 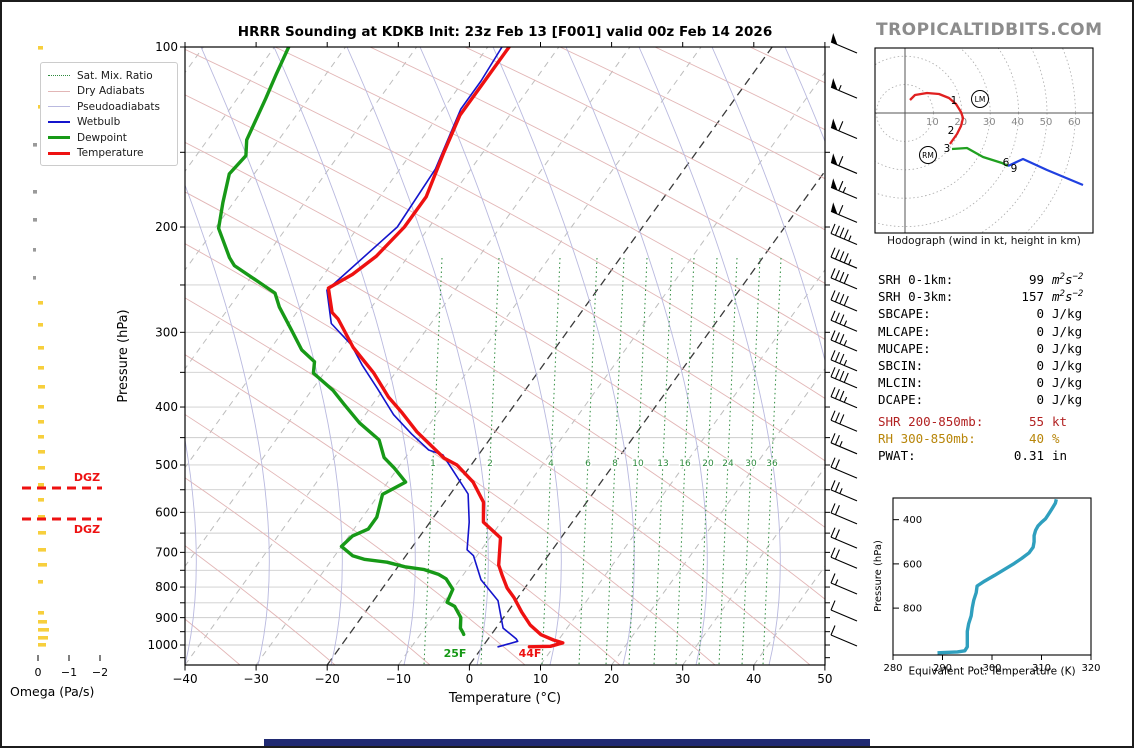 What do you see at coordinates (470, 679) in the screenshot?
I see `x-tick-label: 0` at bounding box center [470, 679].